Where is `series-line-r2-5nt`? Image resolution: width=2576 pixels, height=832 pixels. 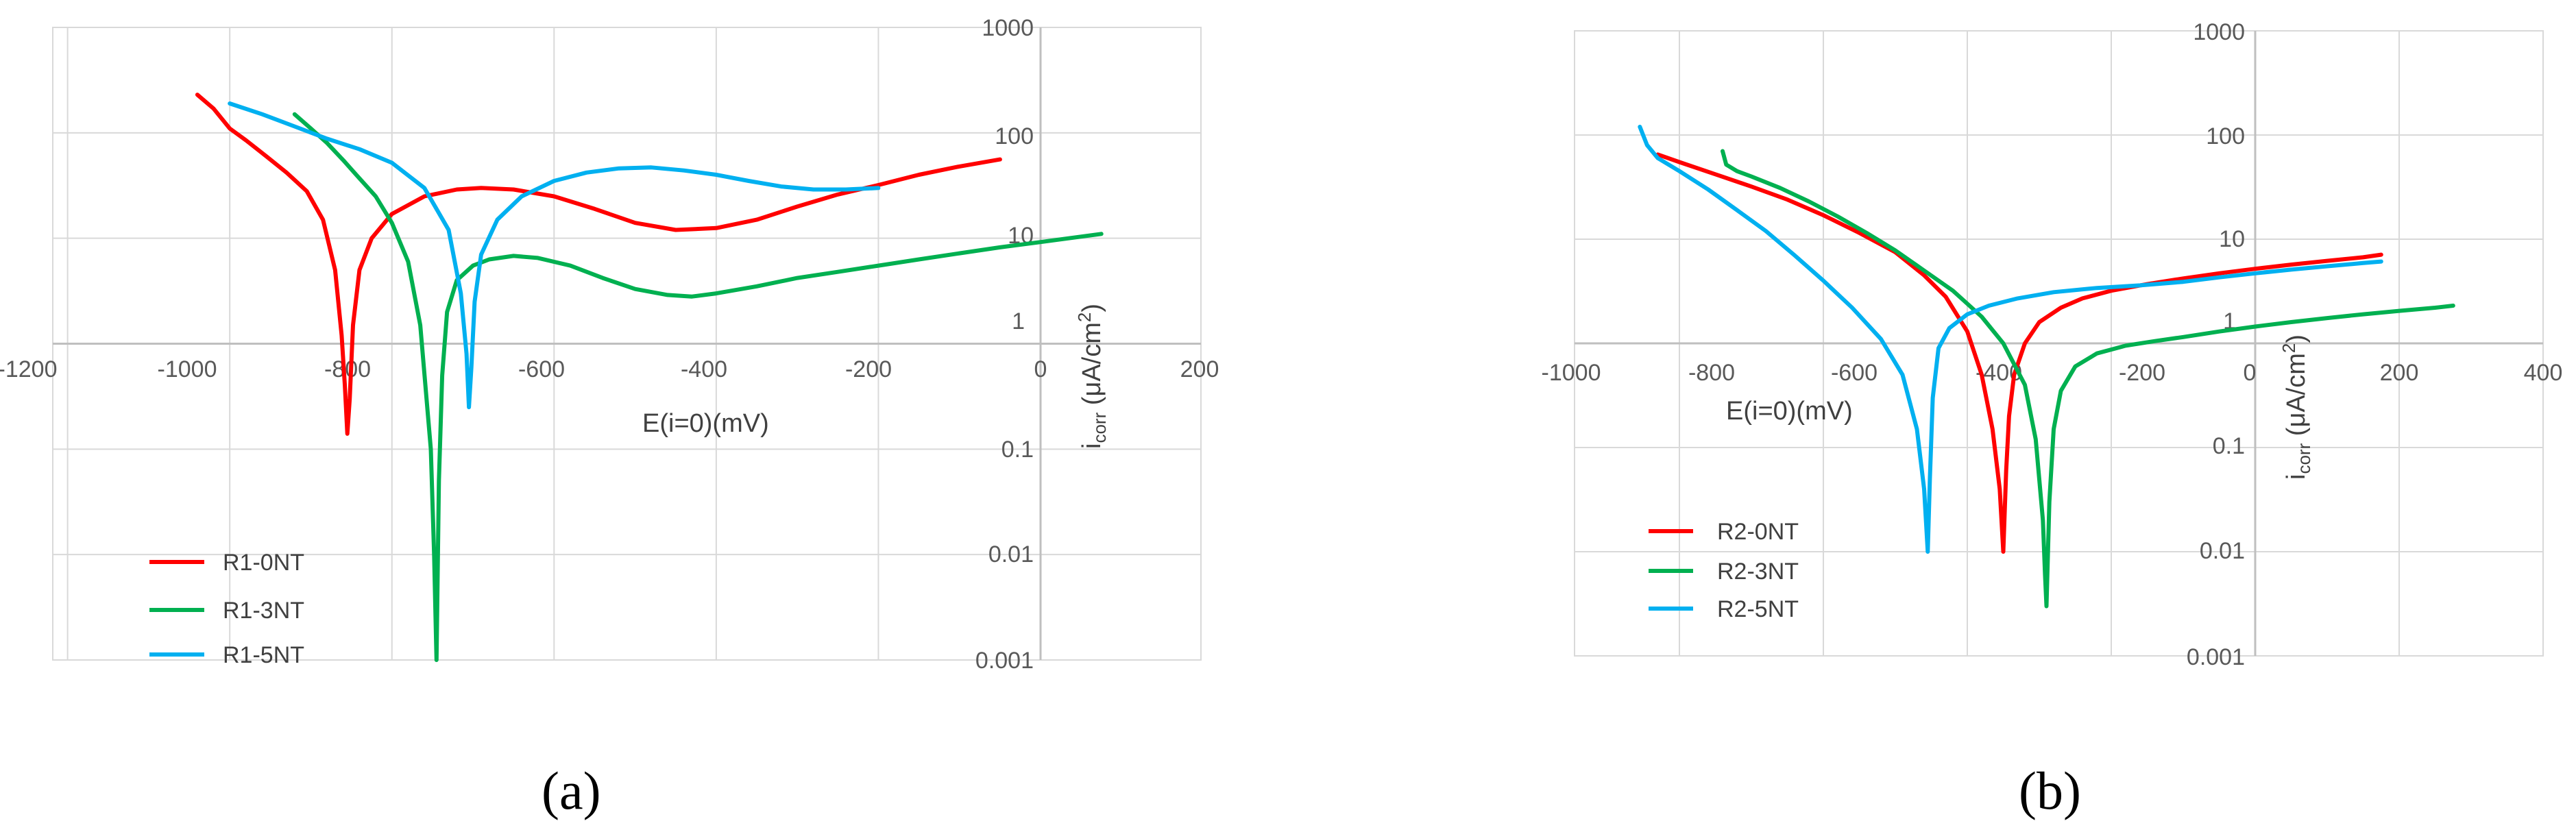 series-line-r2-5nt is located at coordinates (2010, 340).